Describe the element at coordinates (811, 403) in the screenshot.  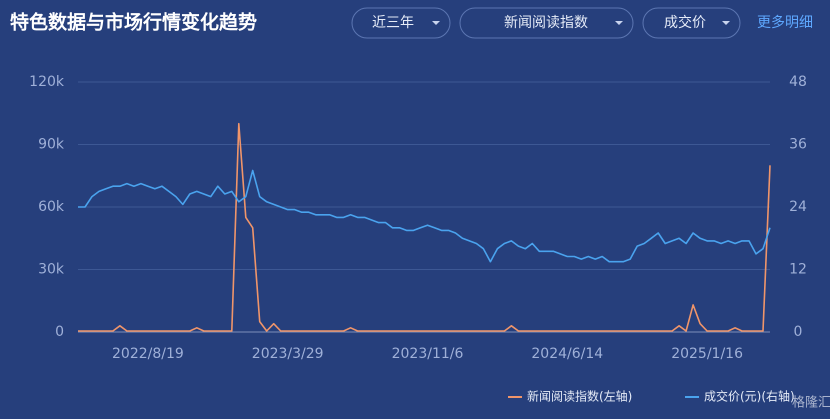
I see `watermark: 格隆汇` at that location.